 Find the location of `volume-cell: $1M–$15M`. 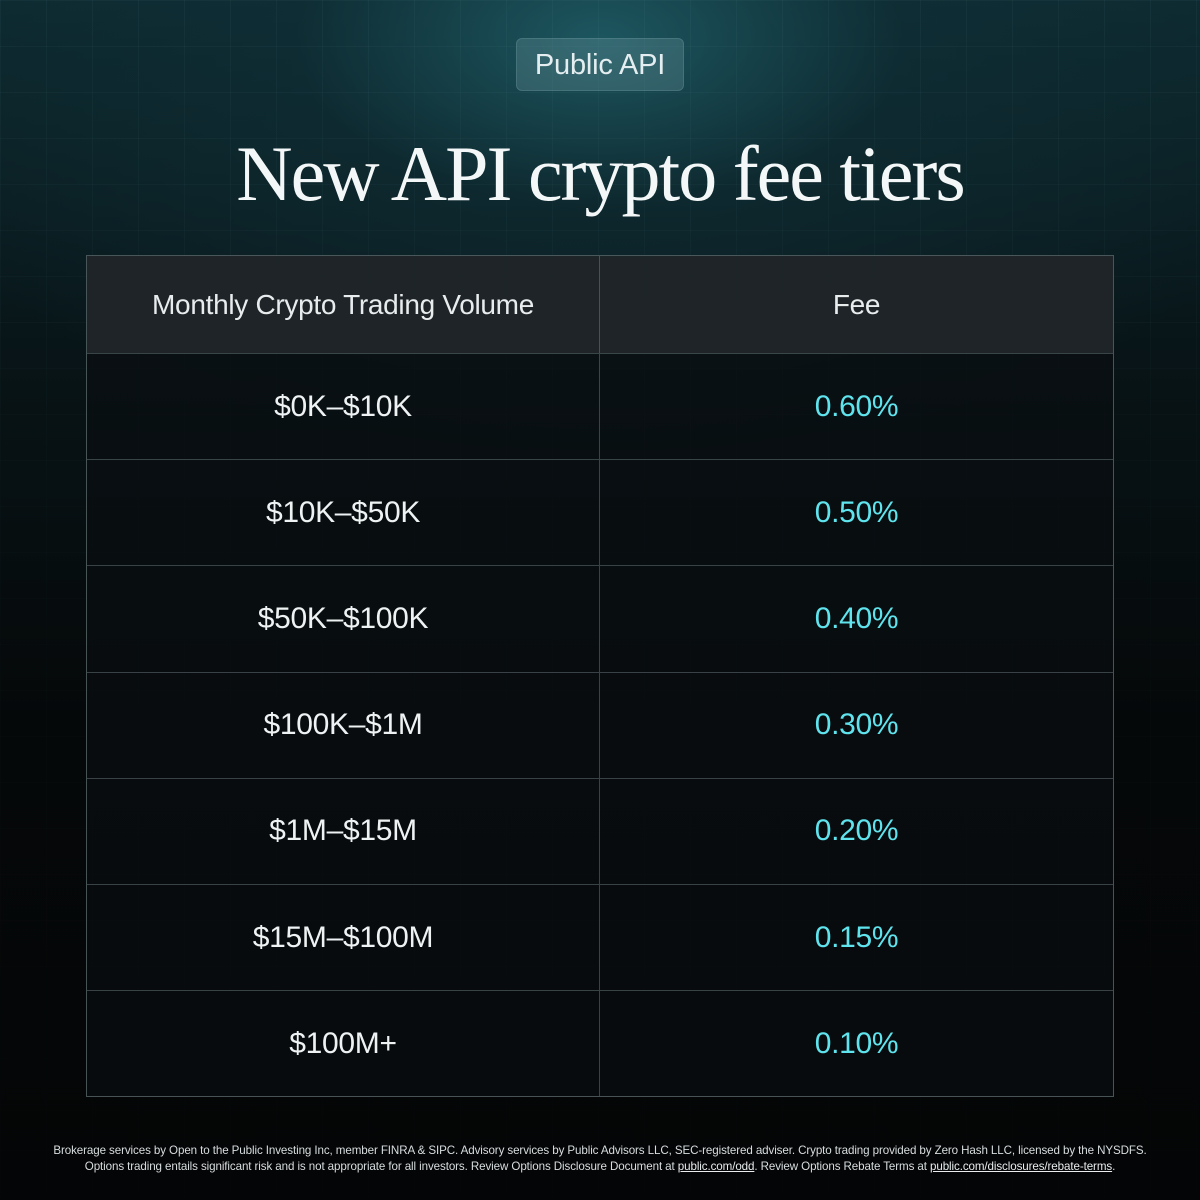

volume-cell: $1M–$15M is located at coordinates (343, 831).